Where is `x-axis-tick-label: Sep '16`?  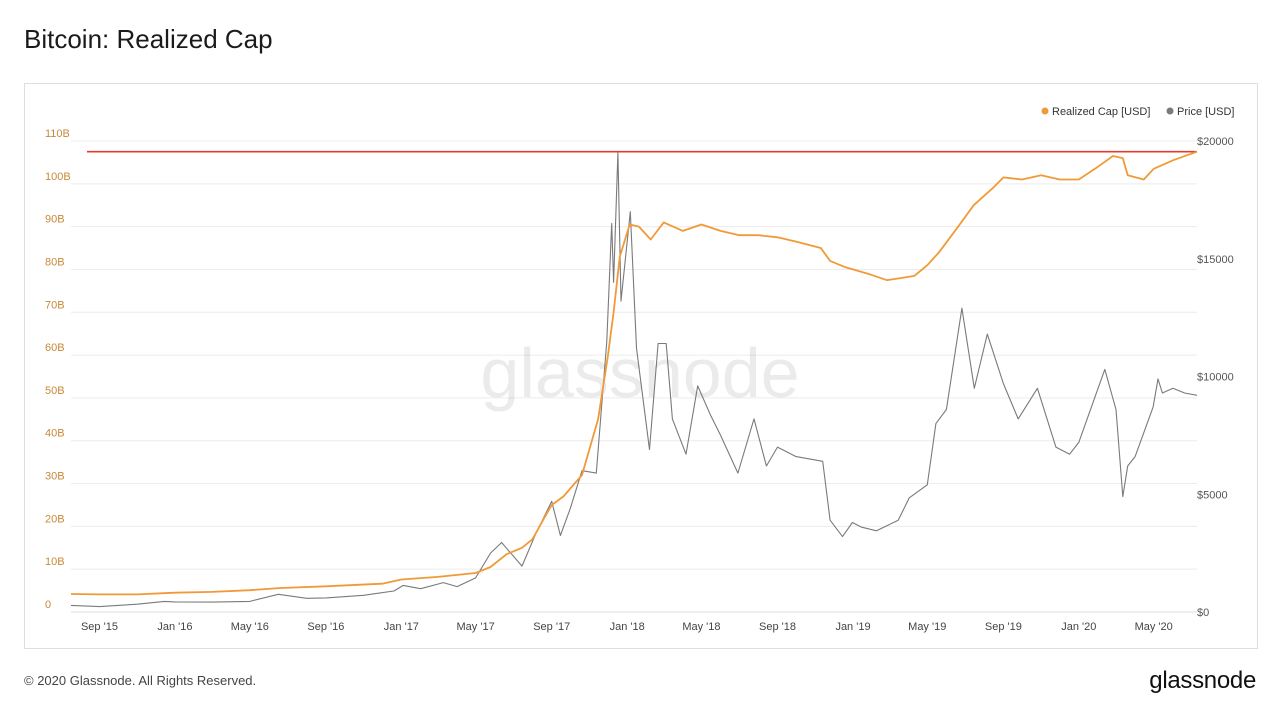
x-axis-tick-label: Sep '16 is located at coordinates (325, 627).